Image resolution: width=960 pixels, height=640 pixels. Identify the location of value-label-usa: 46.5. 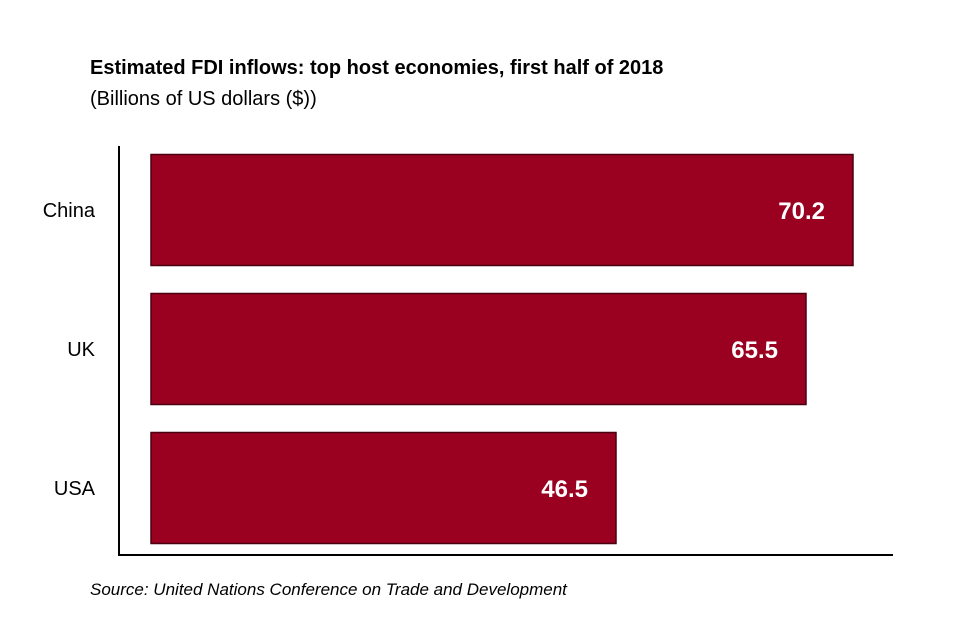
(564, 489).